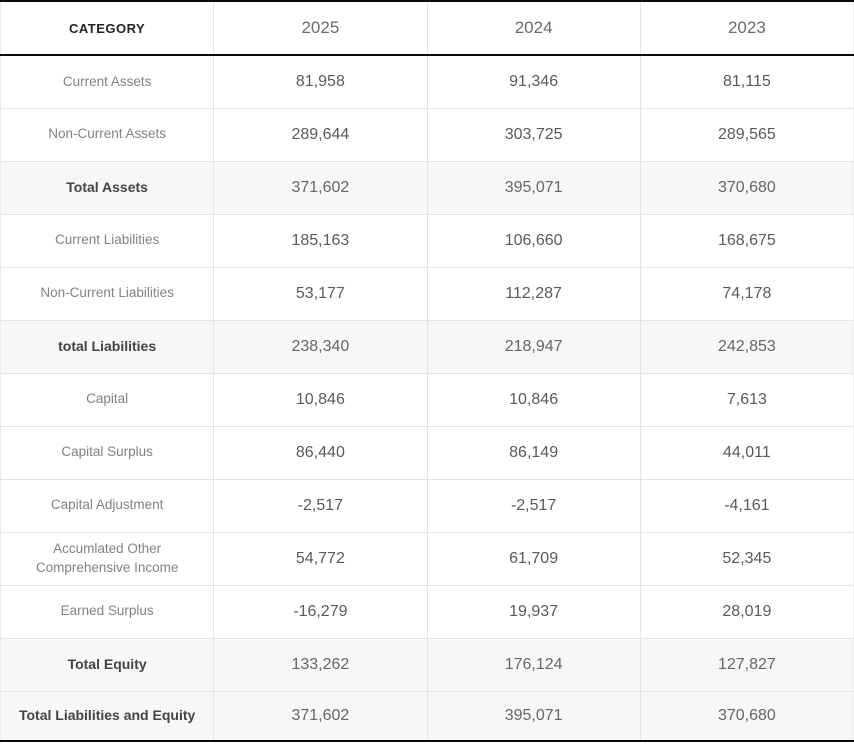 The image size is (854, 745). Describe the element at coordinates (107, 505) in the screenshot. I see `row-label: Capital Adjustment` at that location.